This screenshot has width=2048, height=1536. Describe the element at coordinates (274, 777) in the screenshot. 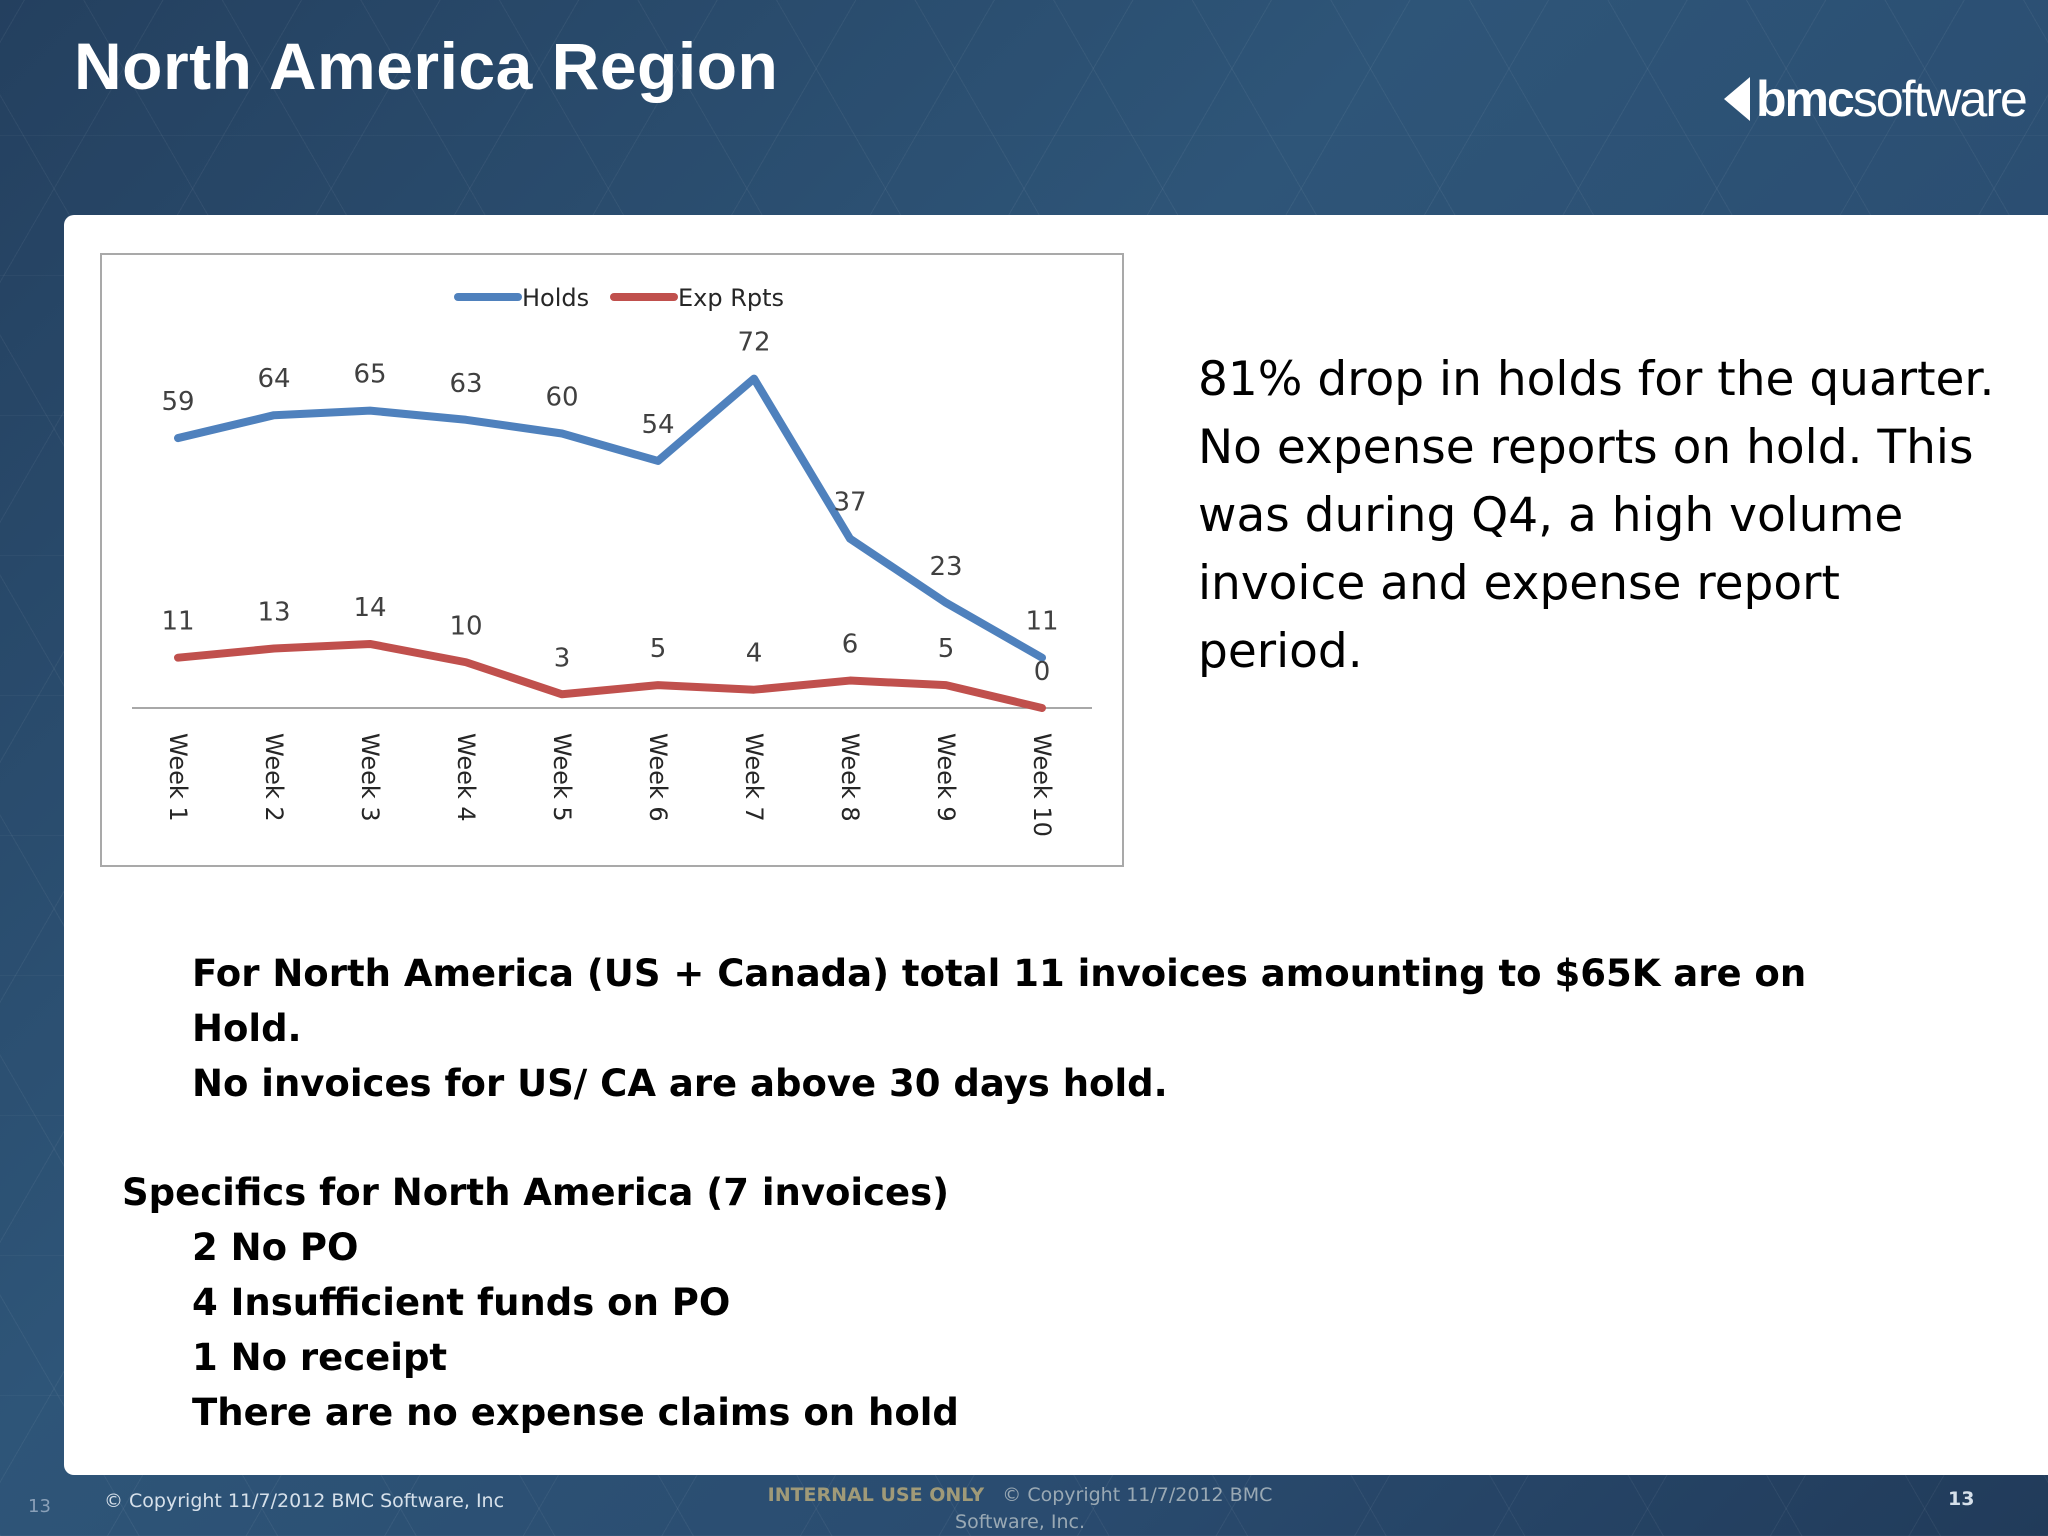

I see `x-tick-label: Week 2` at that location.